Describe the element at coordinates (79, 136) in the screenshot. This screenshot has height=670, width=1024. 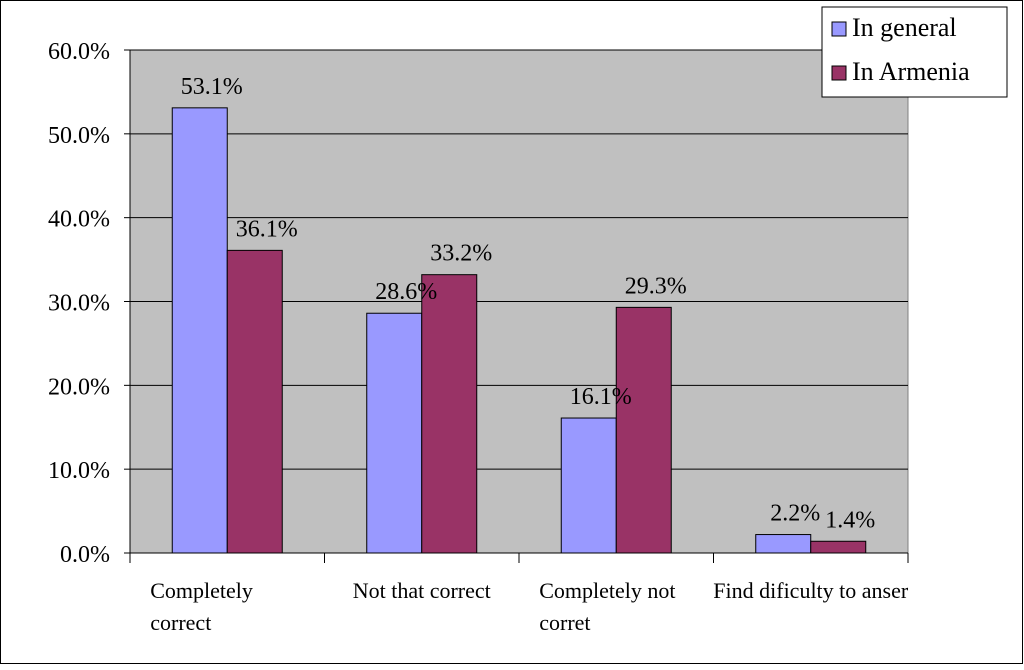
I see `y-tick-label: 50.0%` at that location.